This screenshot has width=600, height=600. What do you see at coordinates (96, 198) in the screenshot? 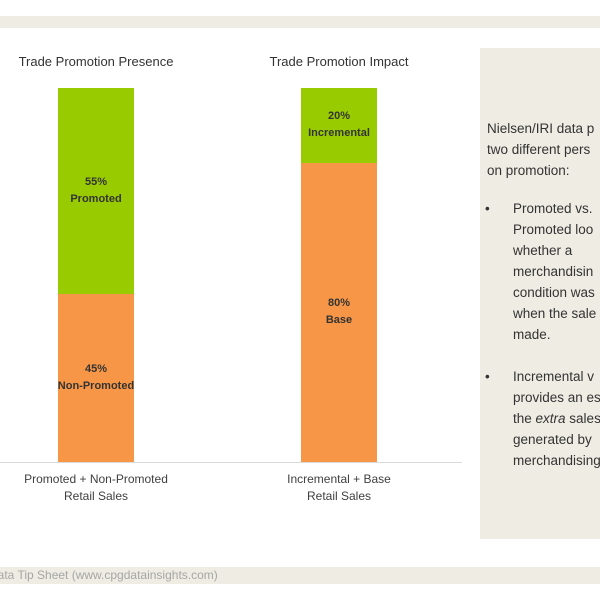
I see `data-label-series: Promoted` at bounding box center [96, 198].